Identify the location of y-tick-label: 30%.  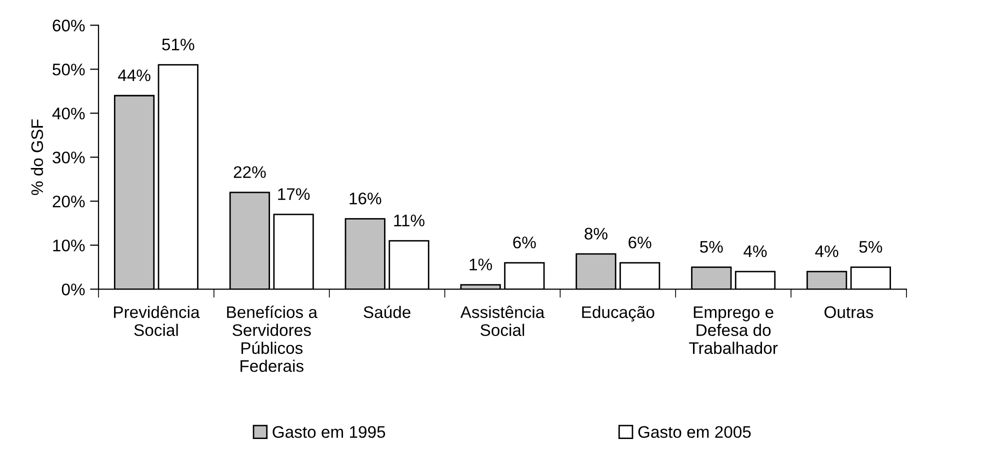
(68, 158).